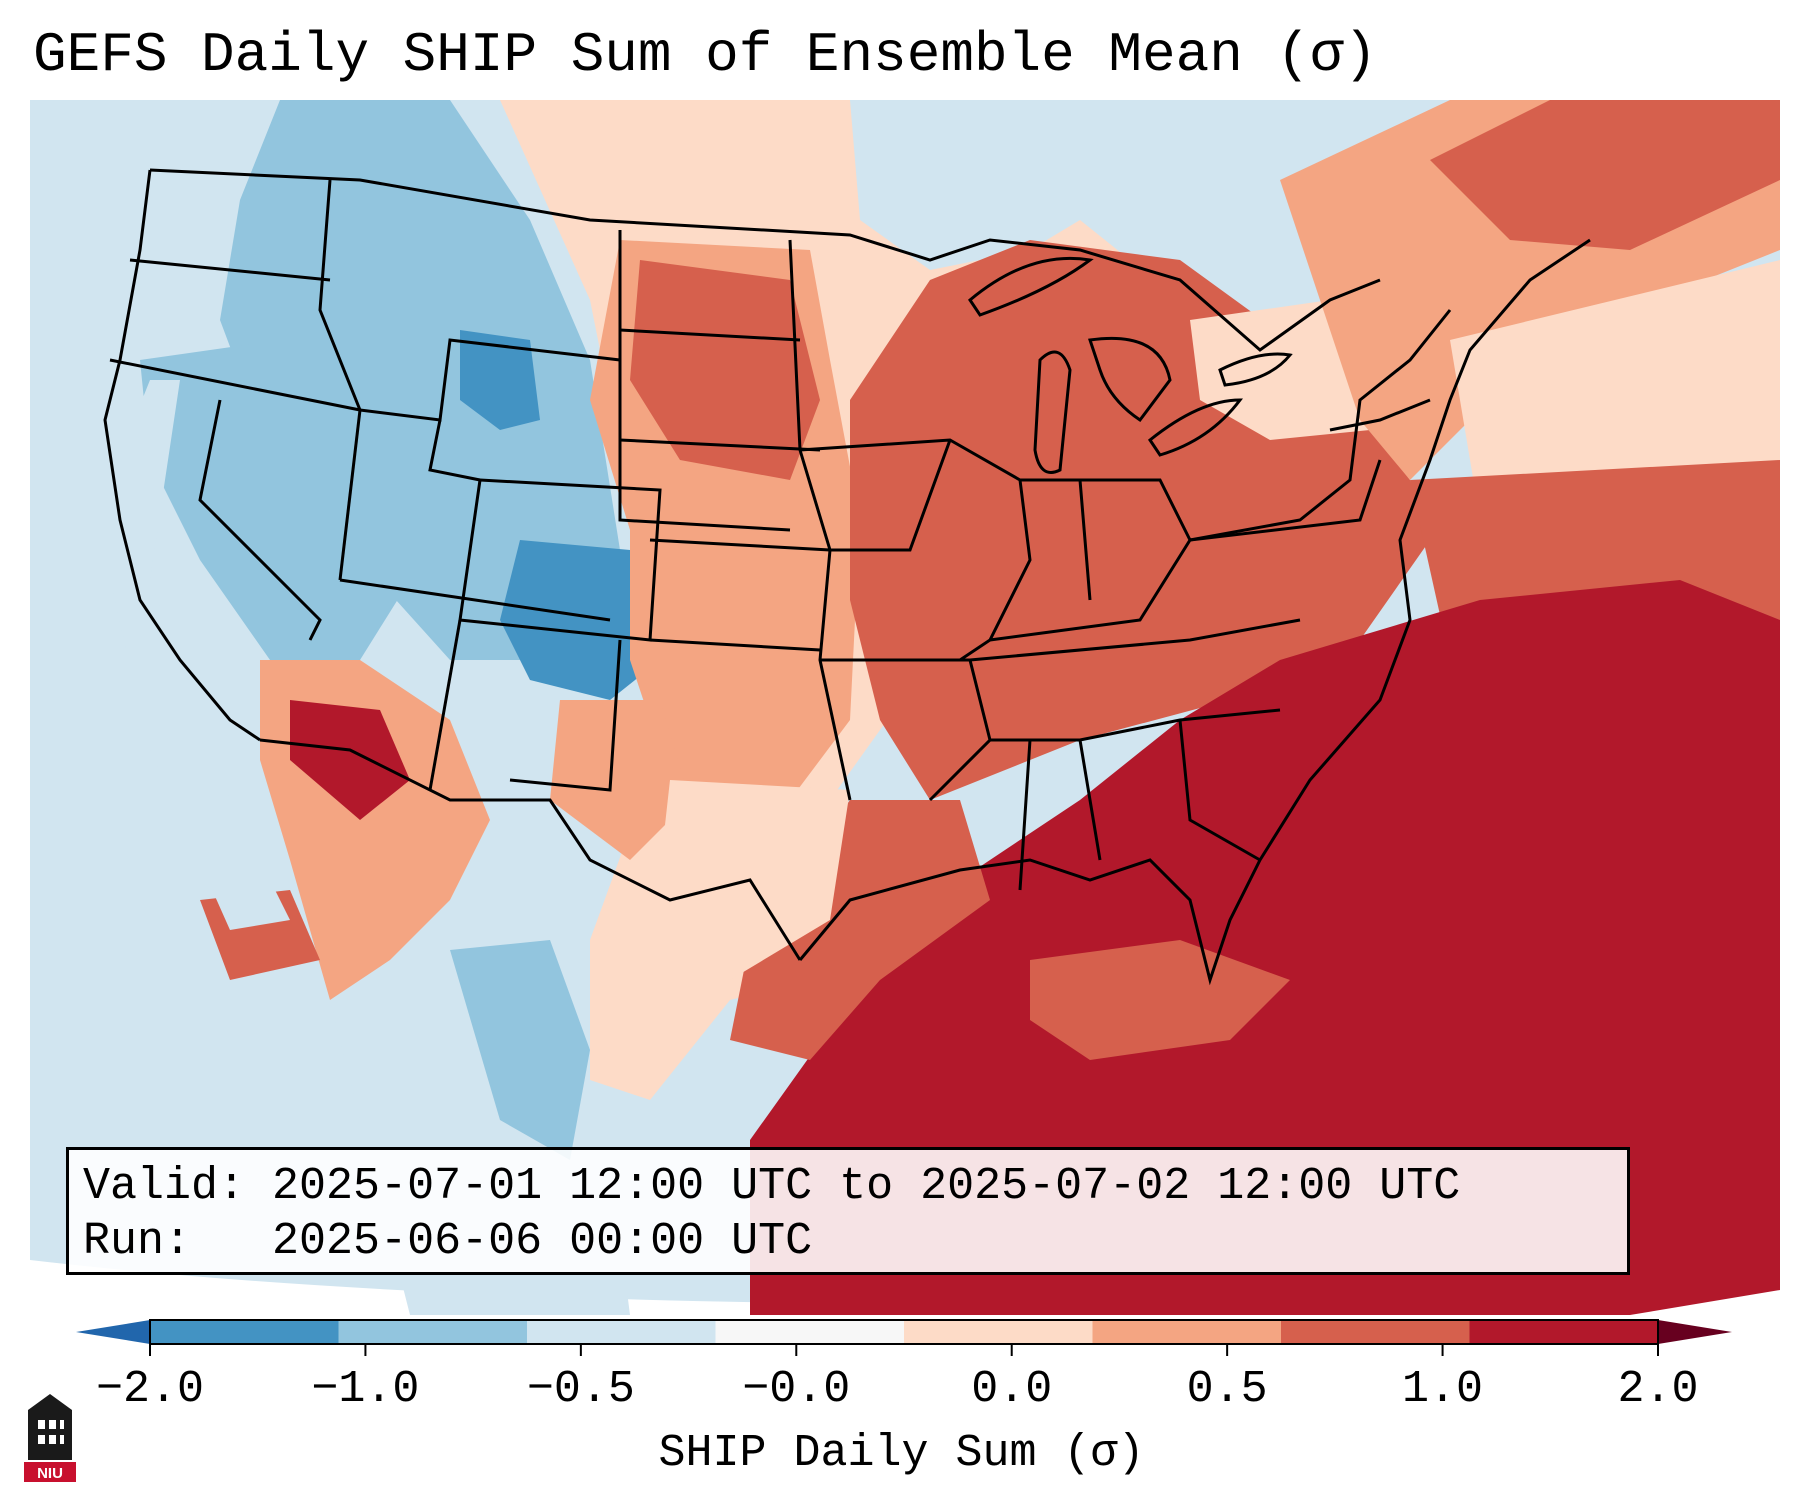 The height and width of the screenshot is (1506, 1803). What do you see at coordinates (860, 930) in the screenshot?
I see `anomaly-area-texas-coast` at bounding box center [860, 930].